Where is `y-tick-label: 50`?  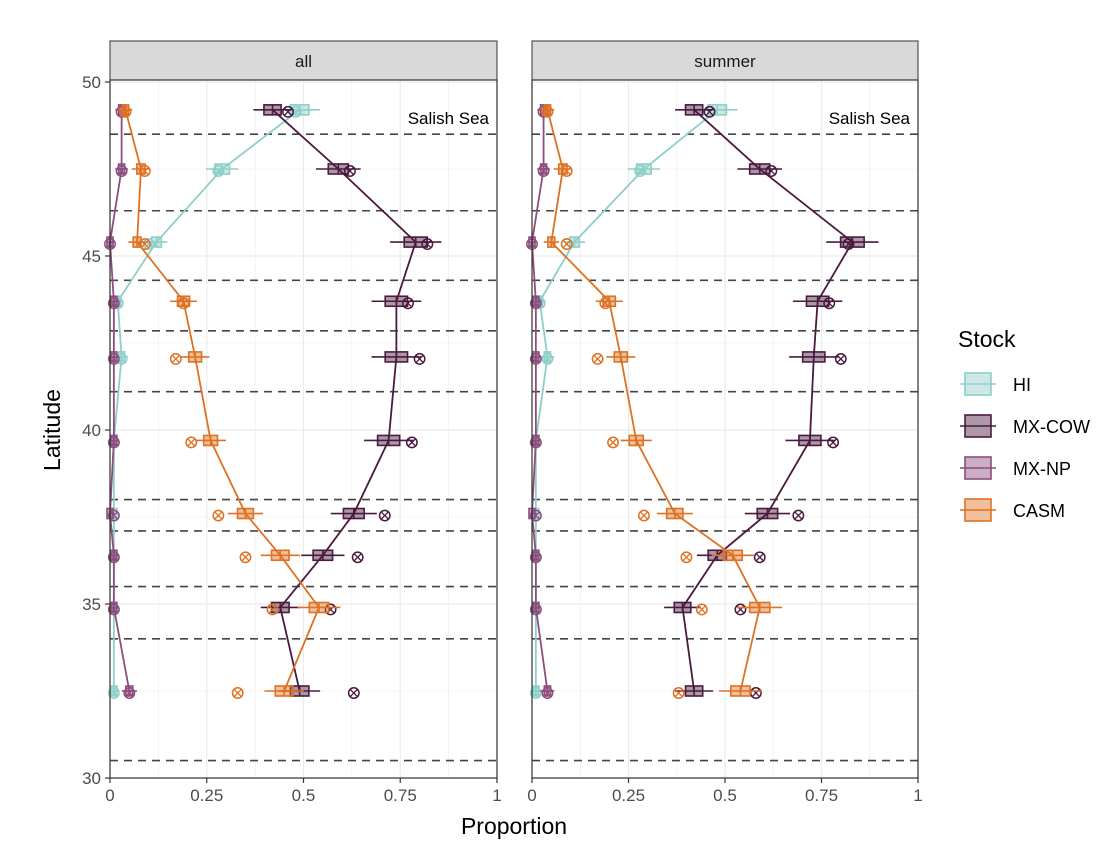
y-tick-label: 50 is located at coordinates (91, 82).